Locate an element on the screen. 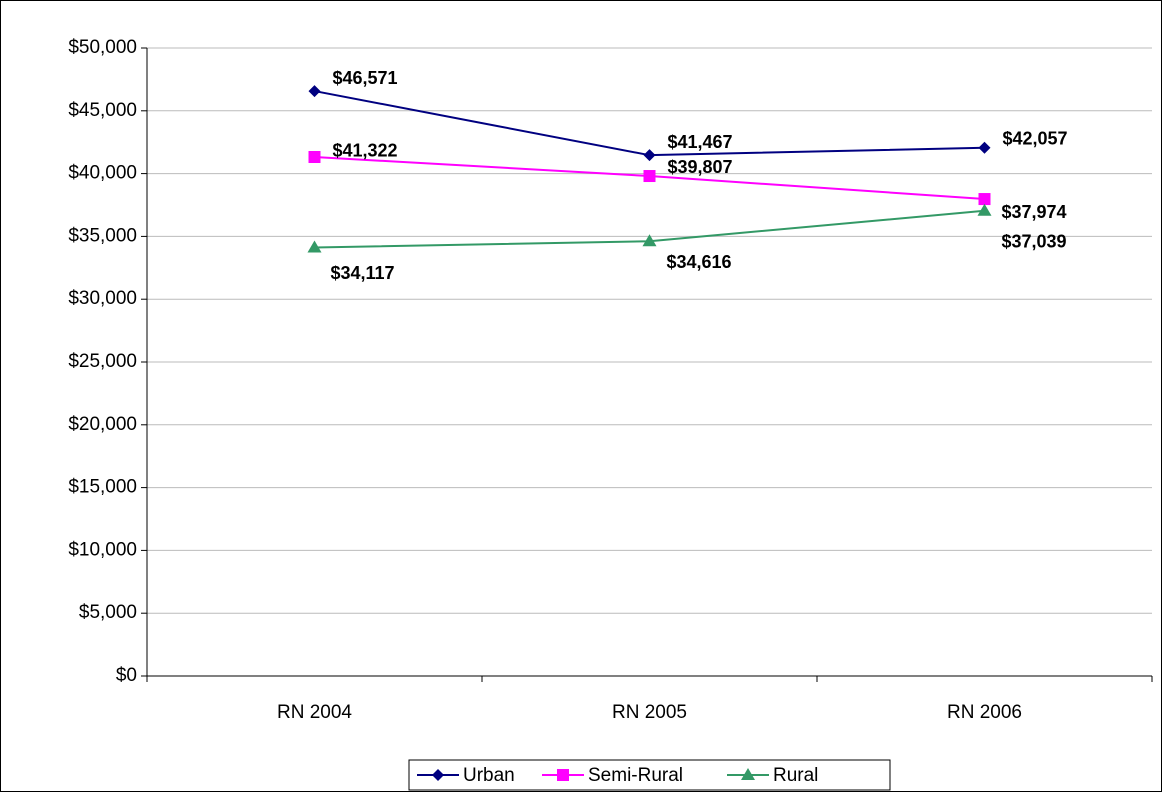 The image size is (1163, 793). y-tick-label: $15,000 is located at coordinates (102, 487).